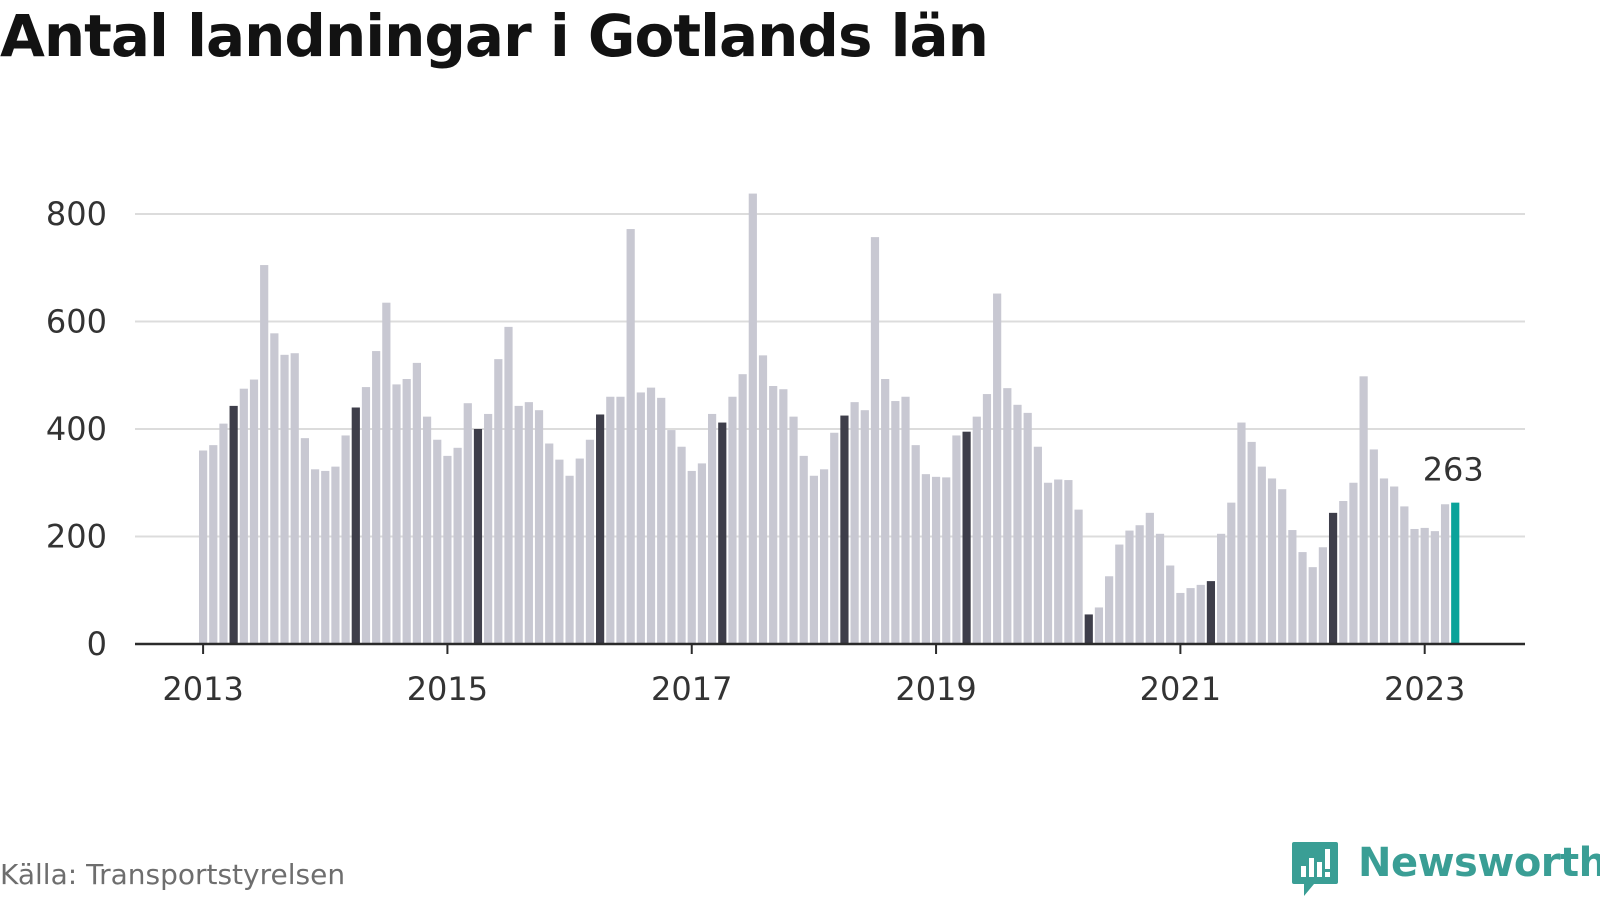 This screenshot has width=1600, height=900. I want to click on newsworthy-logo: Newsworthy, so click(1445, 870).